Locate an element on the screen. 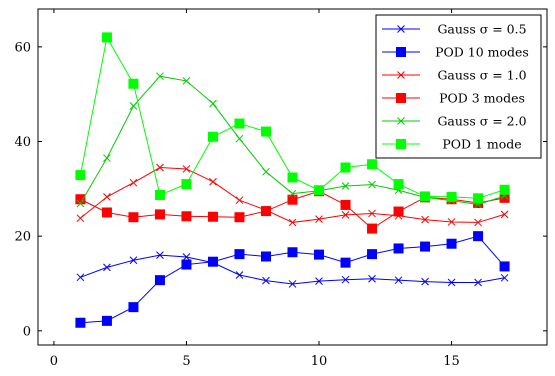  legend-entry: POD 10 modes is located at coordinates (455, 52).